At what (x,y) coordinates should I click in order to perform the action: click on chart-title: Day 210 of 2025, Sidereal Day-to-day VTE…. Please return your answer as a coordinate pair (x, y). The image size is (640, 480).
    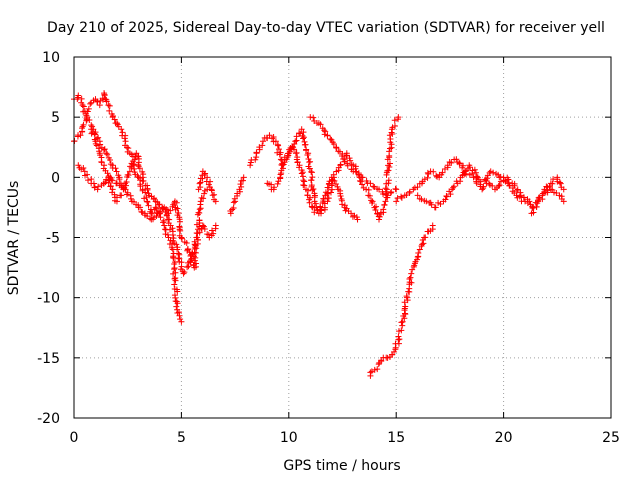
    Looking at the image, I should click on (326, 28).